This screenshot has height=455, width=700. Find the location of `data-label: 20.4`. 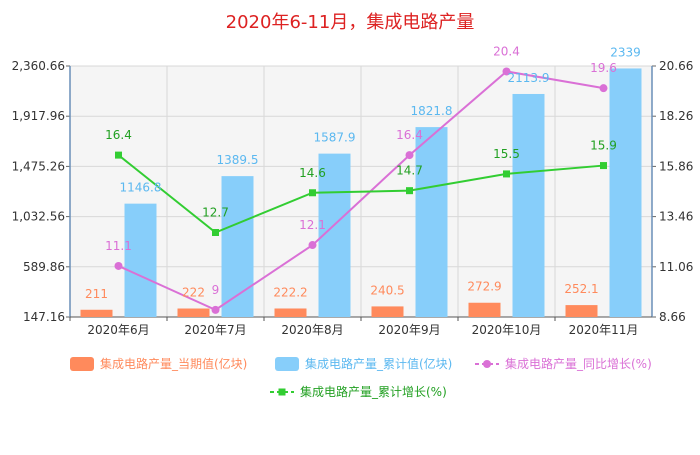

data-label: 20.4 is located at coordinates (506, 51).